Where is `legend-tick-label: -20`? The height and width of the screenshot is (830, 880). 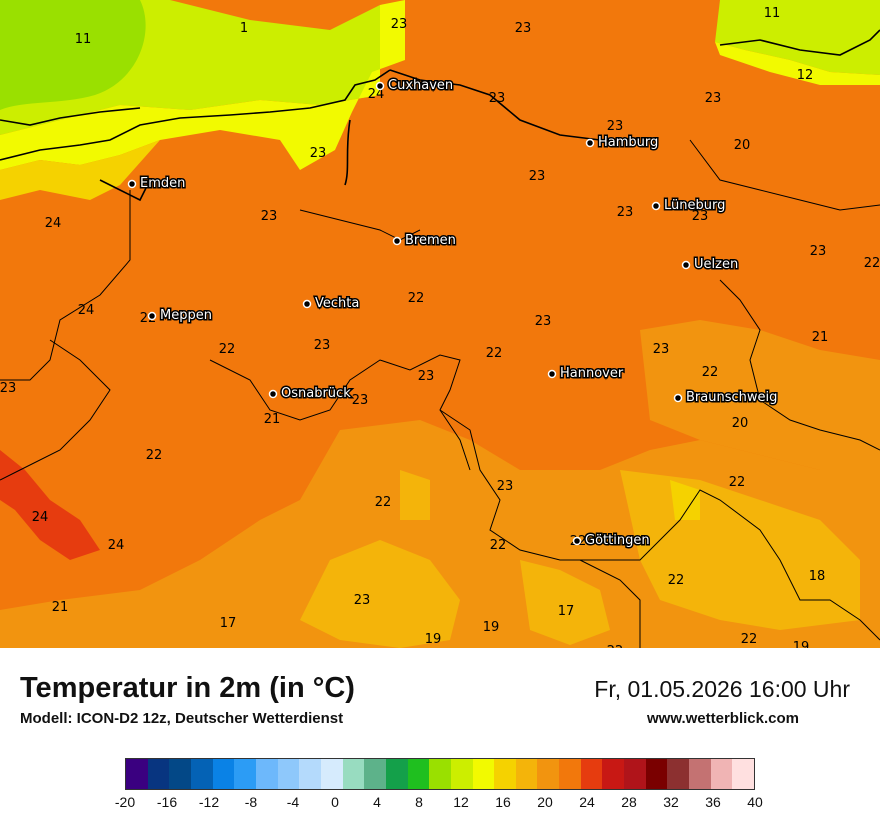
legend-tick-label: -20 is located at coordinates (125, 802).